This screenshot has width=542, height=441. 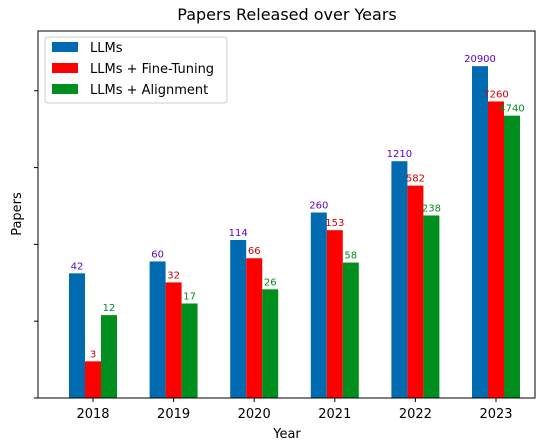 What do you see at coordinates (431, 208) in the screenshot?
I see `data-label-2022-series-2: 238` at bounding box center [431, 208].